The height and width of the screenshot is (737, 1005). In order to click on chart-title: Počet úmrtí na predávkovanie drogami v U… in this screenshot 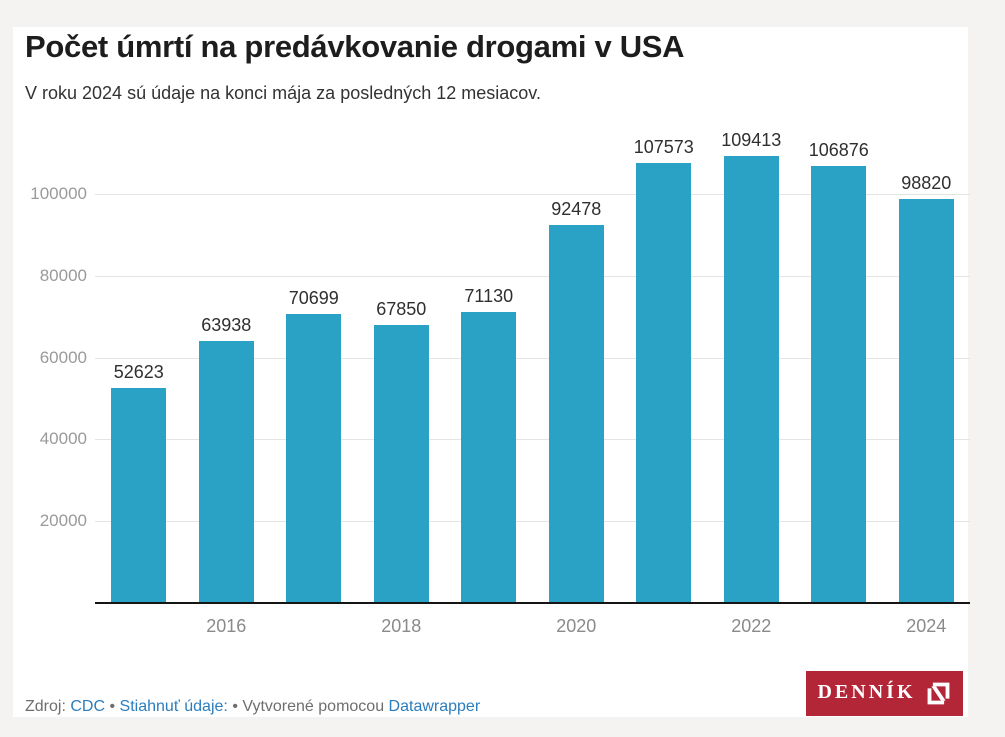, I will do `click(355, 46)`.